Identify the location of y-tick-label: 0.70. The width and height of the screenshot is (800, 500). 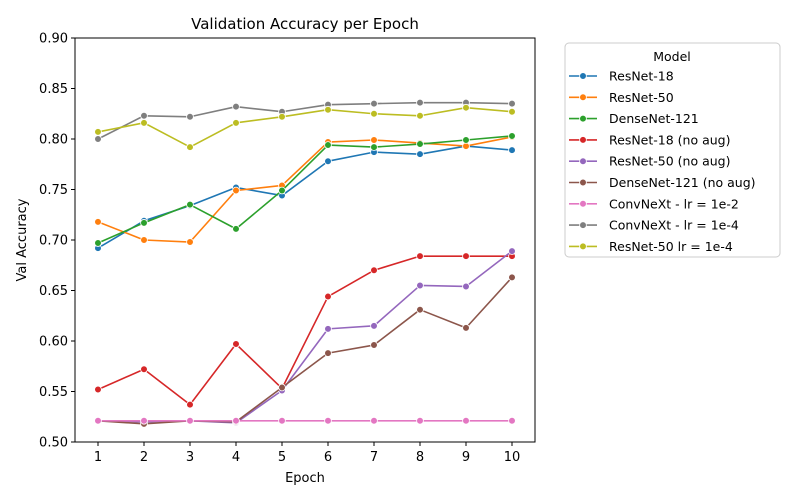
(53, 241).